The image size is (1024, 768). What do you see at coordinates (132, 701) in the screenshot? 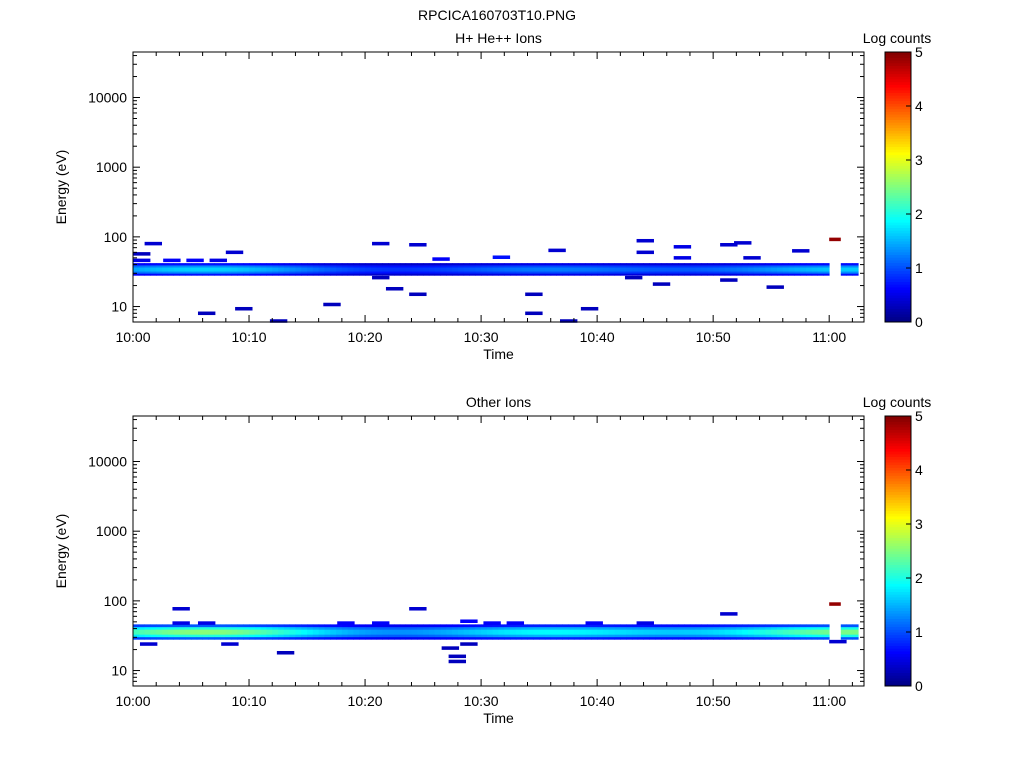
I see `x-tick-label: 10:00` at bounding box center [132, 701].